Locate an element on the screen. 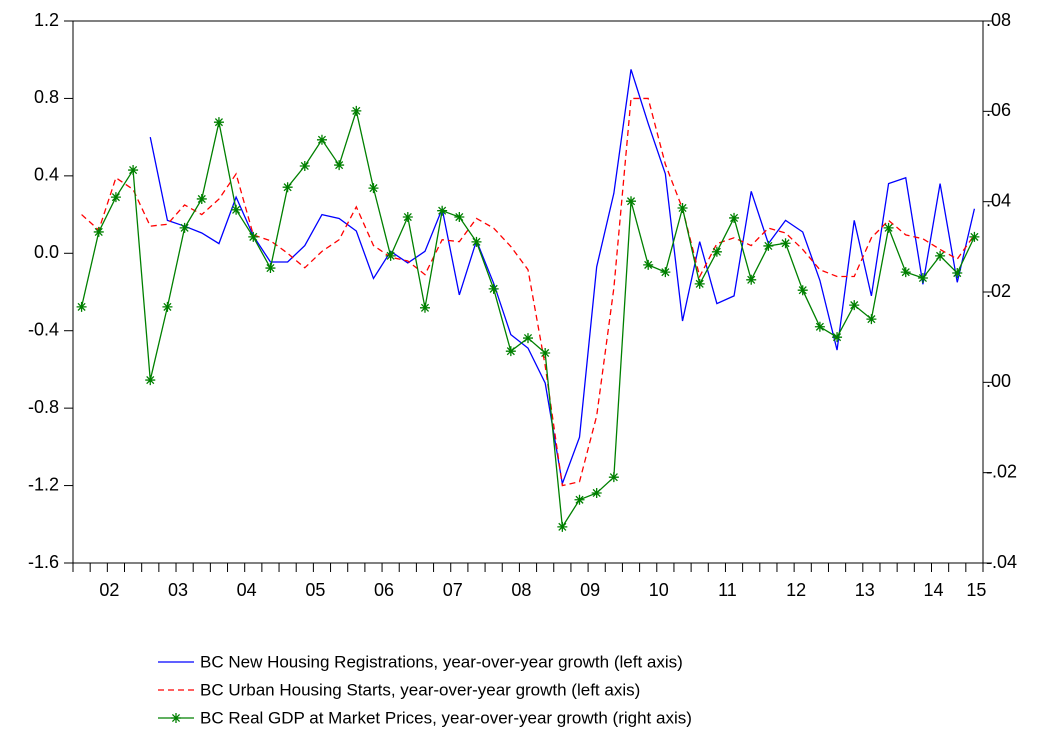 The height and width of the screenshot is (738, 1049). x-tick-label: 03 is located at coordinates (178, 590).